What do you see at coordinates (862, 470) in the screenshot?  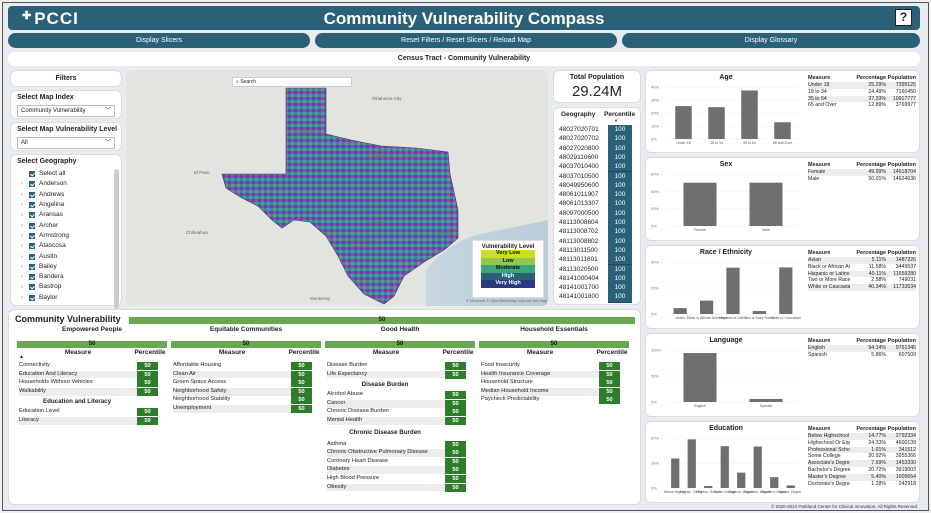 I see `table-row: Bachelor's Degree 20.72% 3919003` at bounding box center [862, 470].